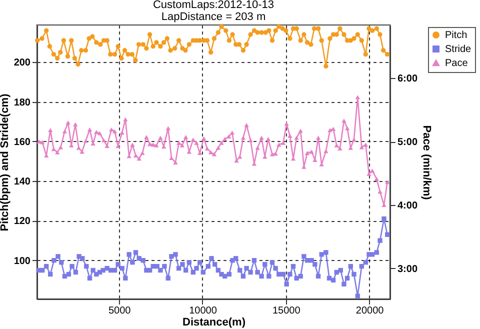 The image size is (480, 329). What do you see at coordinates (214, 322) in the screenshot?
I see `x-axis-title: Distance(m)` at bounding box center [214, 322].